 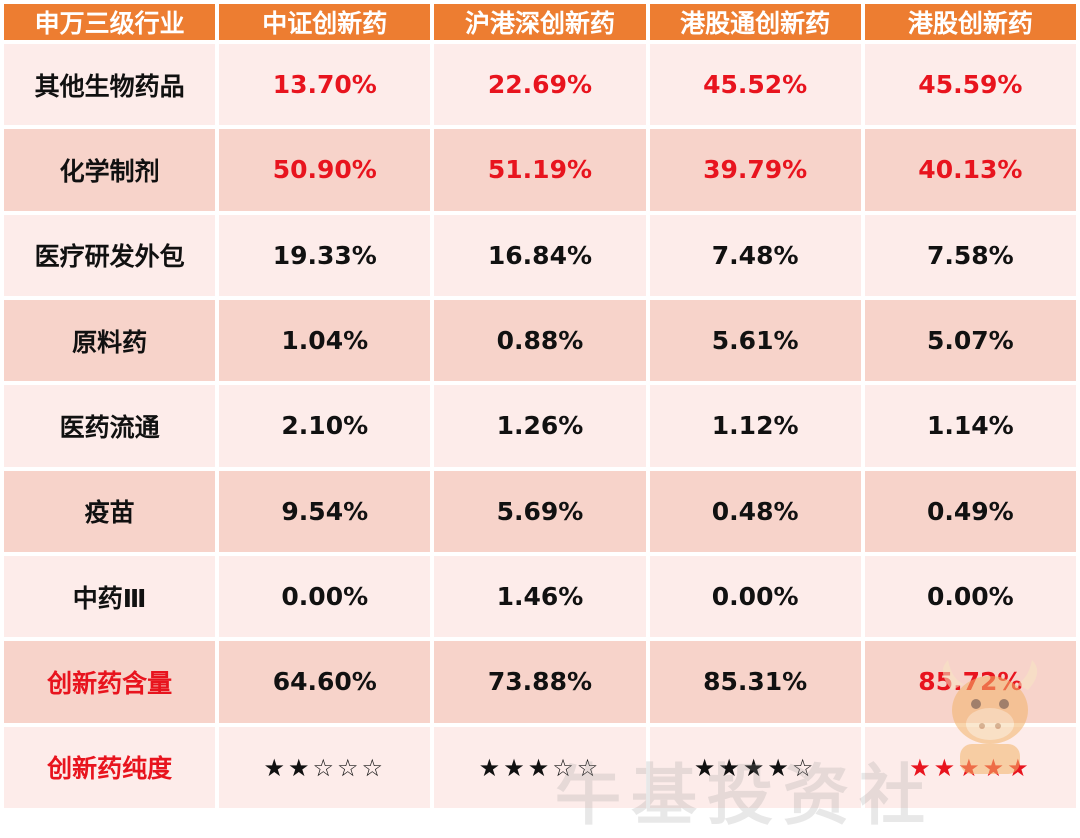 What do you see at coordinates (755, 170) in the screenshot?
I see `cell-hk-connect: 39.79%` at bounding box center [755, 170].